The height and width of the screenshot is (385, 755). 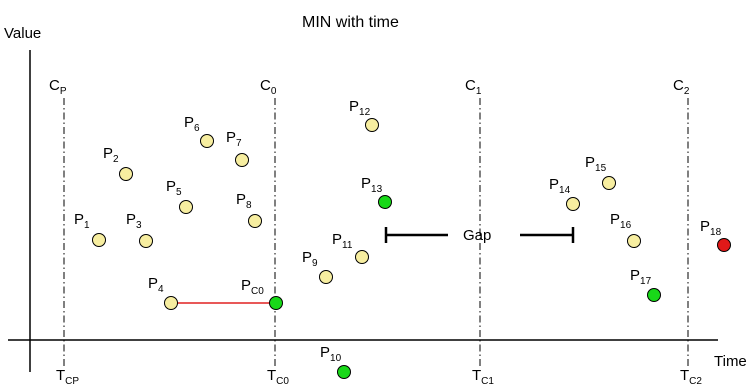 What do you see at coordinates (711, 228) in the screenshot?
I see `point-label-p18: P18` at bounding box center [711, 228].